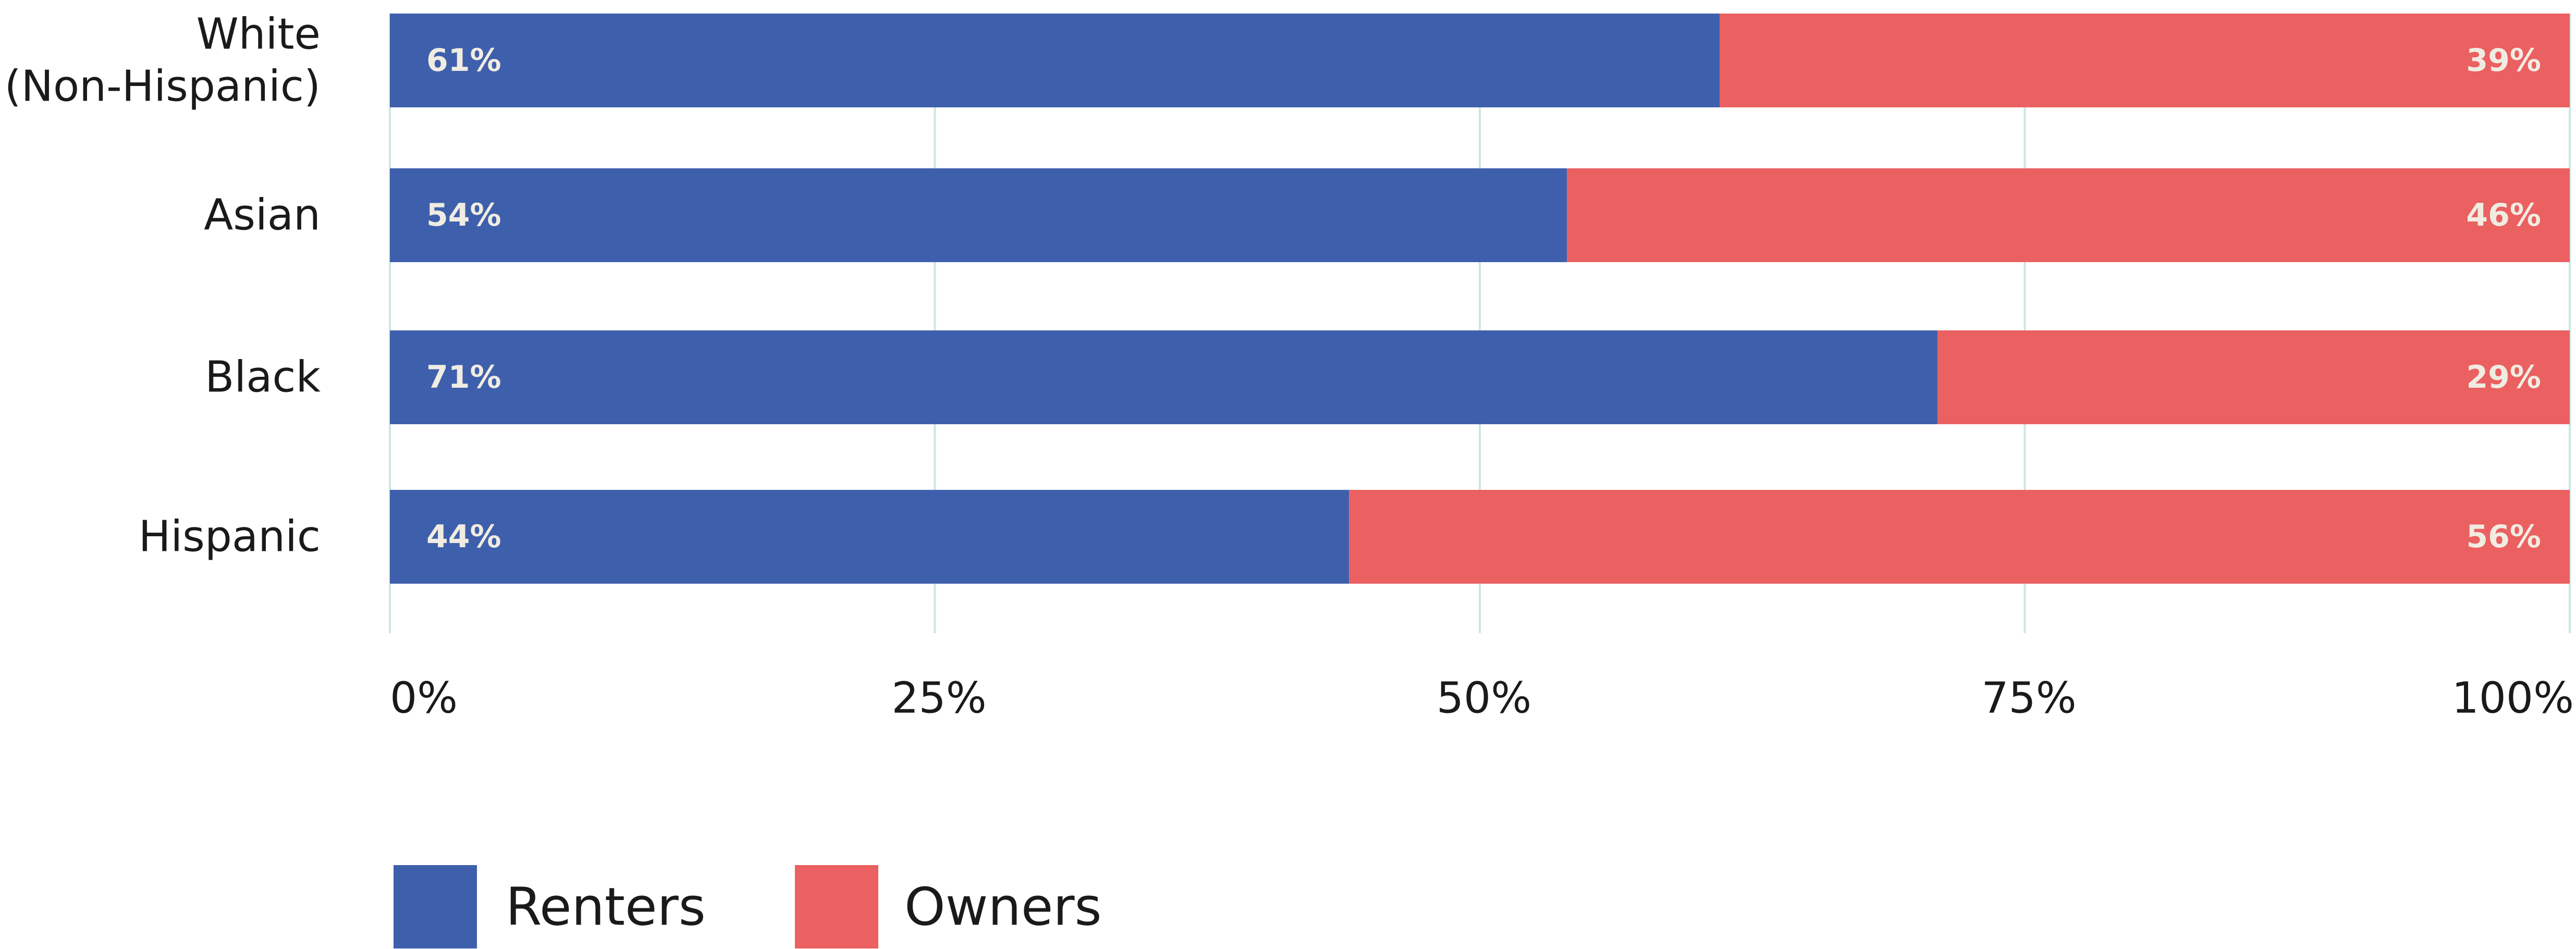 Image resolution: width=2576 pixels, height=949 pixels. I want to click on data-label-renters-0: 61%, so click(463, 61).